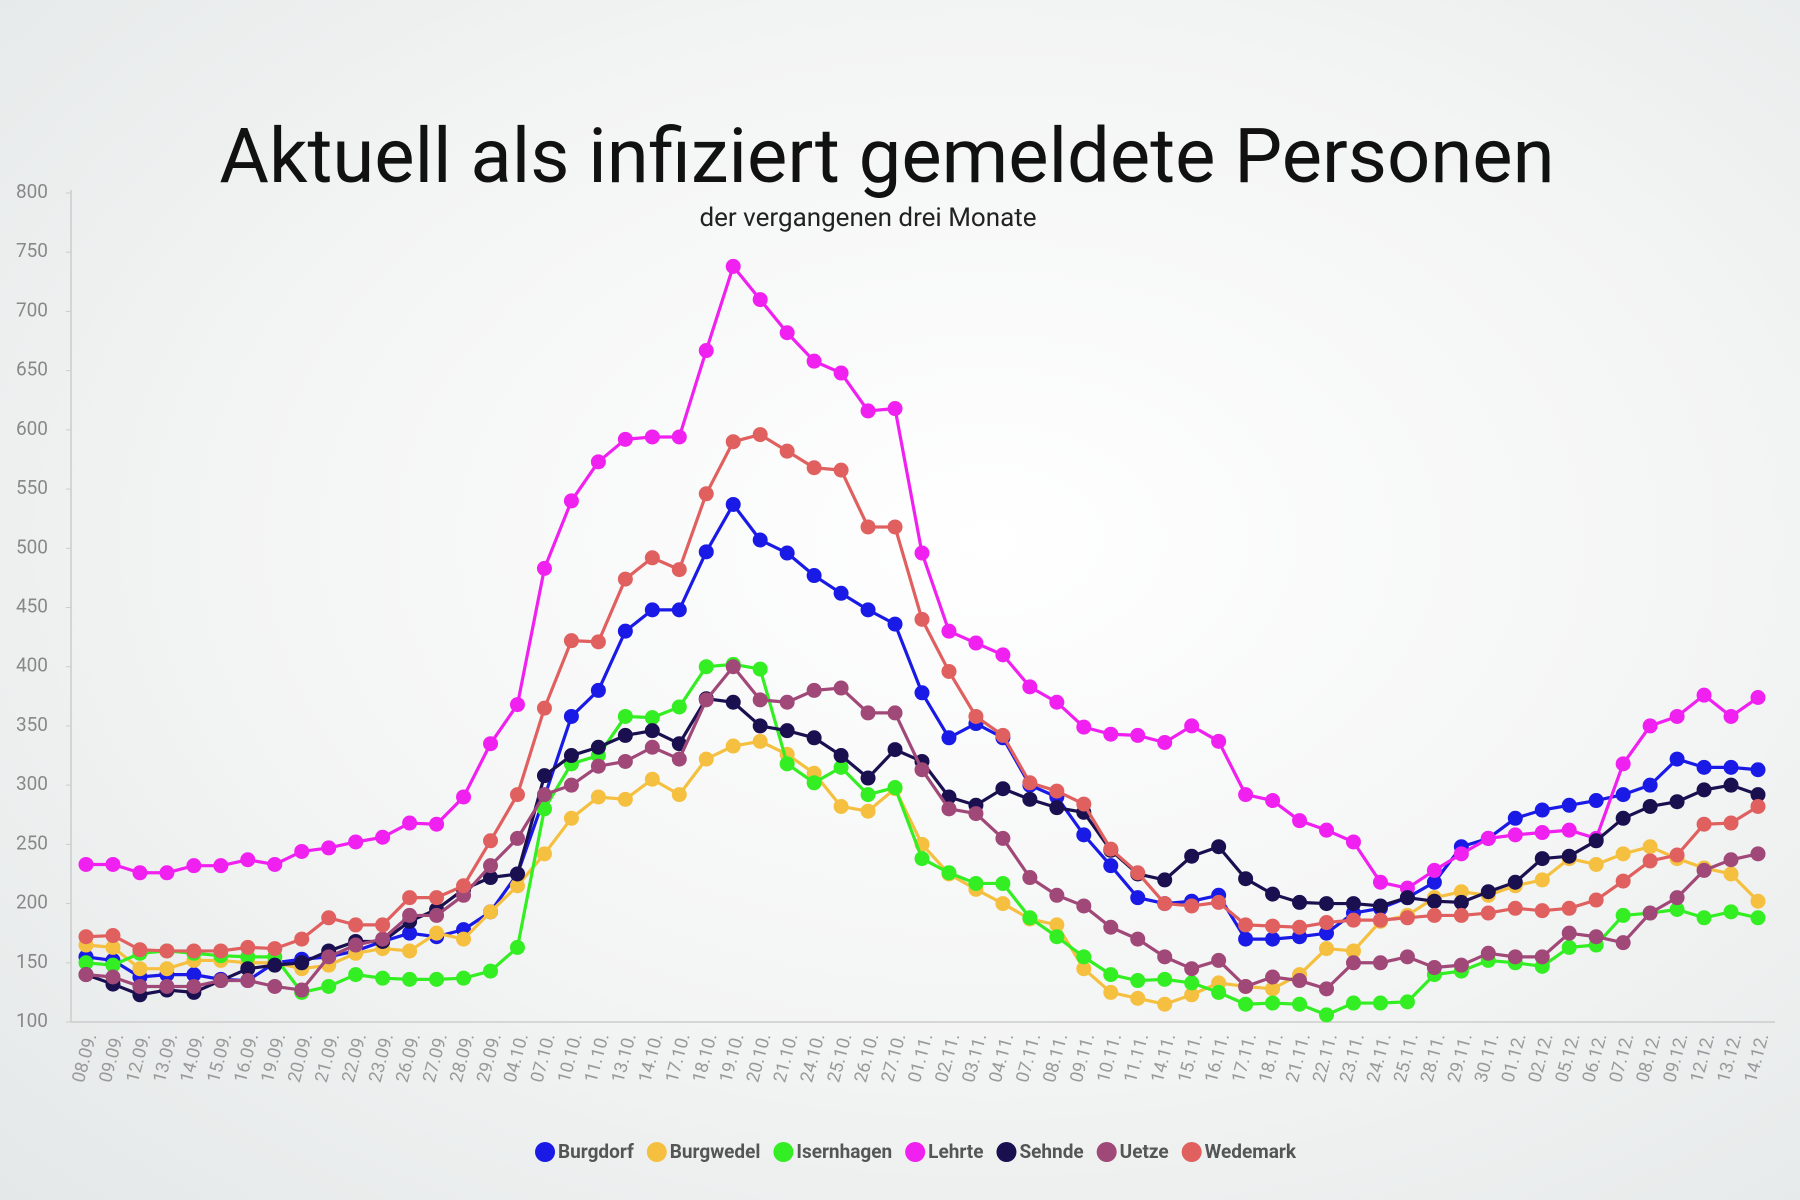 The width and height of the screenshot is (1800, 1200). I want to click on legend-label: Burgdorf, so click(596, 1151).